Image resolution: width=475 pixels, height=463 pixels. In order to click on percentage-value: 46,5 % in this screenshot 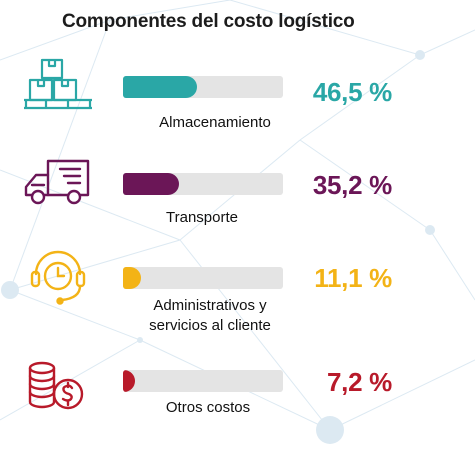, I will do `click(352, 92)`.